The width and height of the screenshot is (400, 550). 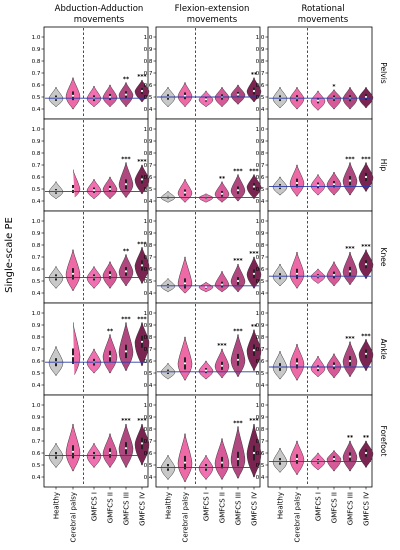 I want to click on panel-forefoot-2: 0.4 0.5 0.6 0.7 0.8 0.9 1.0 ** ** Forefoot, so click(x=322, y=441).